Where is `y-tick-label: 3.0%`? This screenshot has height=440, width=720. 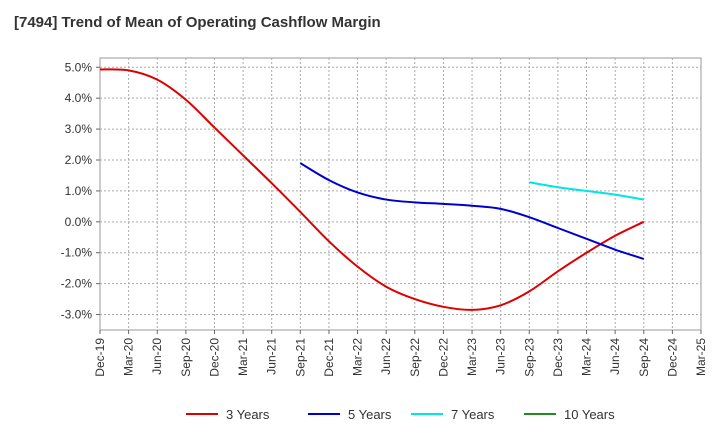 y-tick-label: 3.0% is located at coordinates (79, 129).